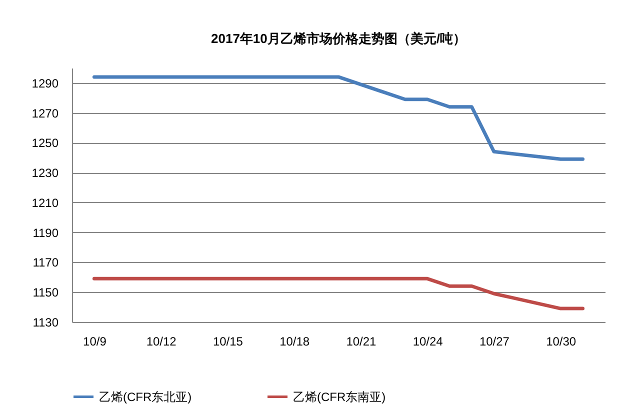 This screenshot has width=631, height=409. Describe the element at coordinates (45, 233) in the screenshot. I see `y-tick-label: 1190` at that location.